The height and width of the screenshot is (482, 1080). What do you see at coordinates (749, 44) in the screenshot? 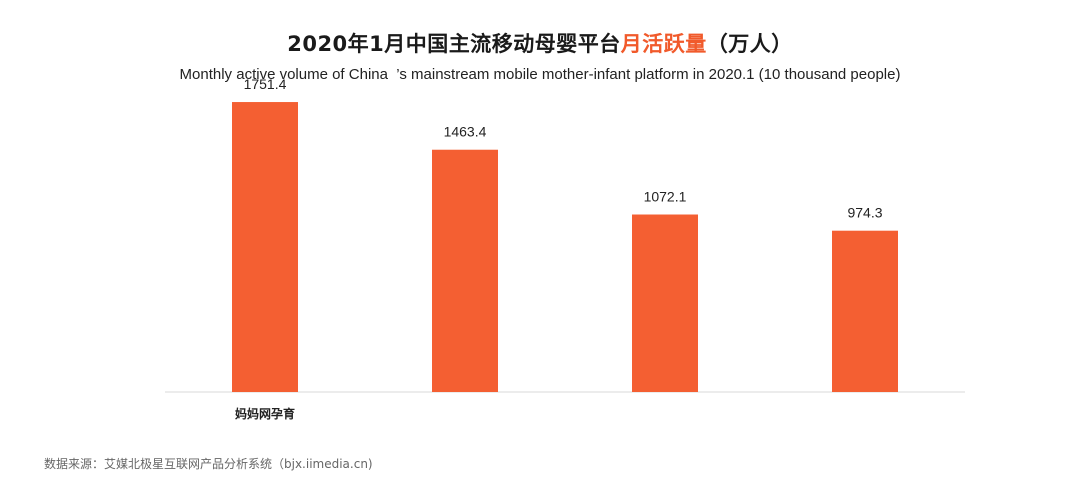
I see `chart-title-suffix: （万人）` at bounding box center [749, 44].